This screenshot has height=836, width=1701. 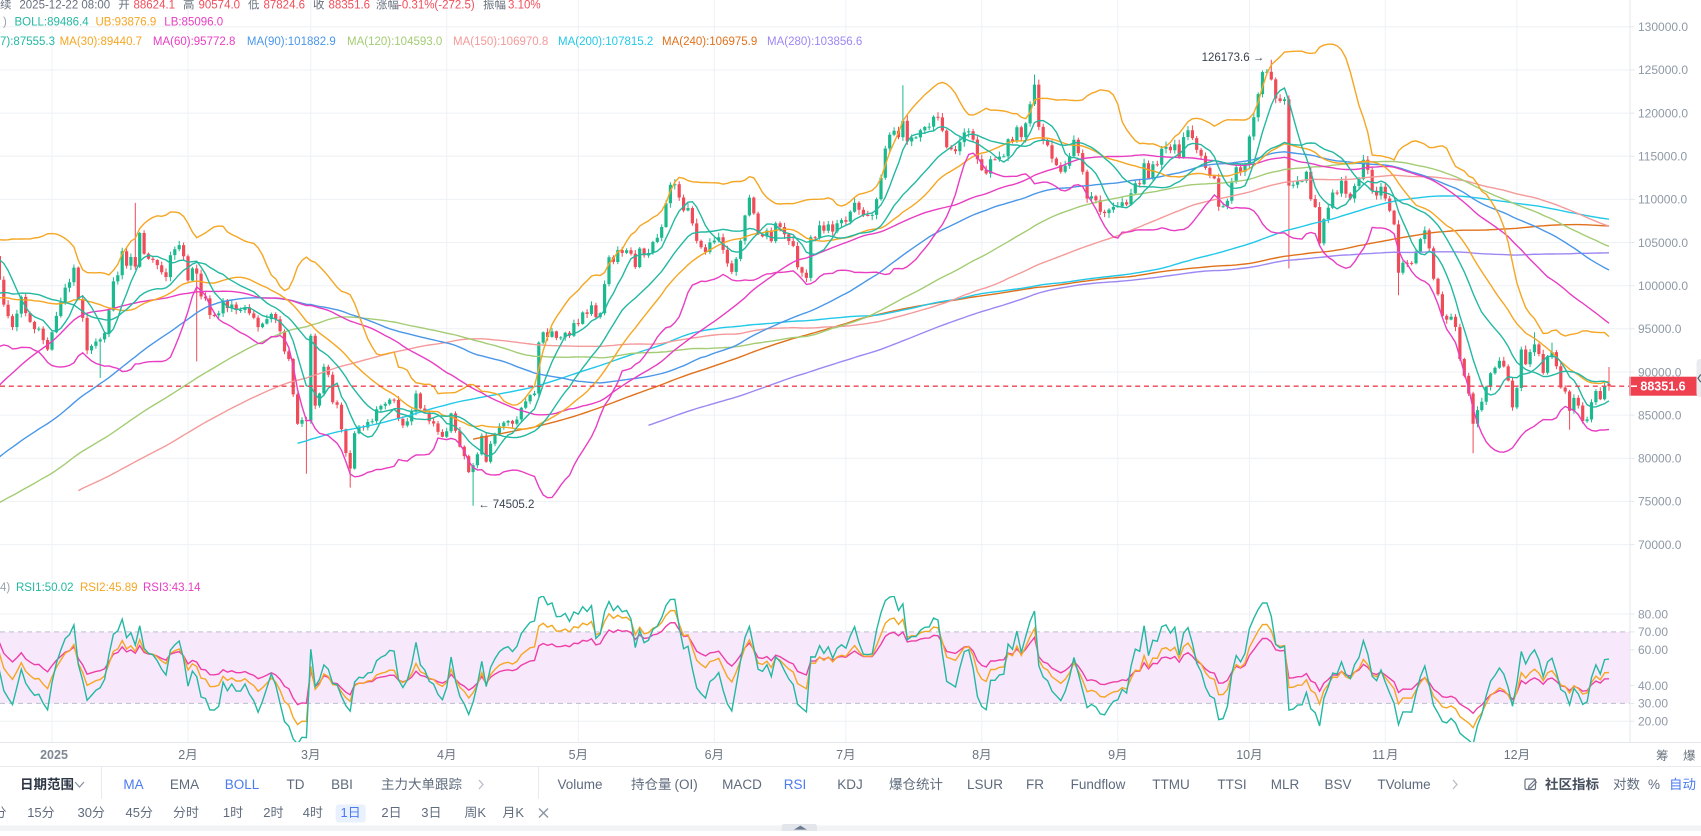 What do you see at coordinates (985, 784) in the screenshot?
I see `svg-text: LSUR` at bounding box center [985, 784].